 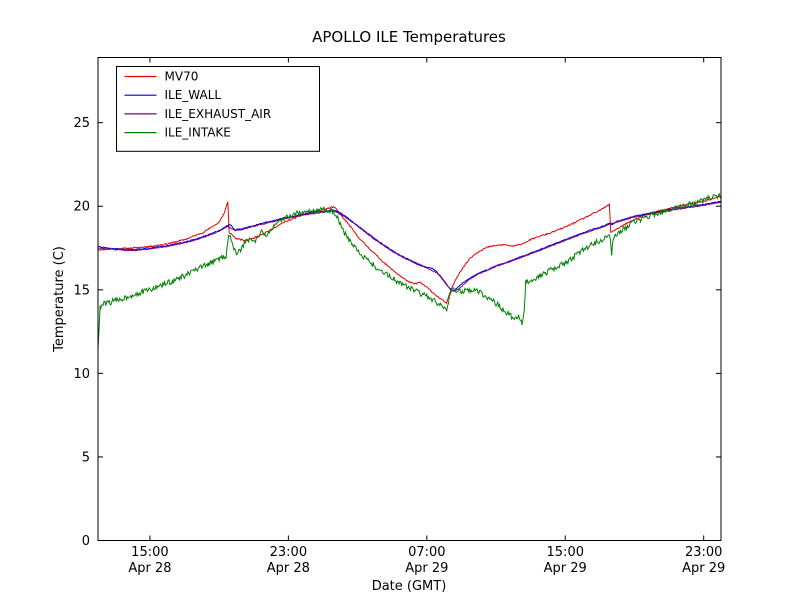 I want to click on y-tick-label: 25, so click(x=81, y=123).